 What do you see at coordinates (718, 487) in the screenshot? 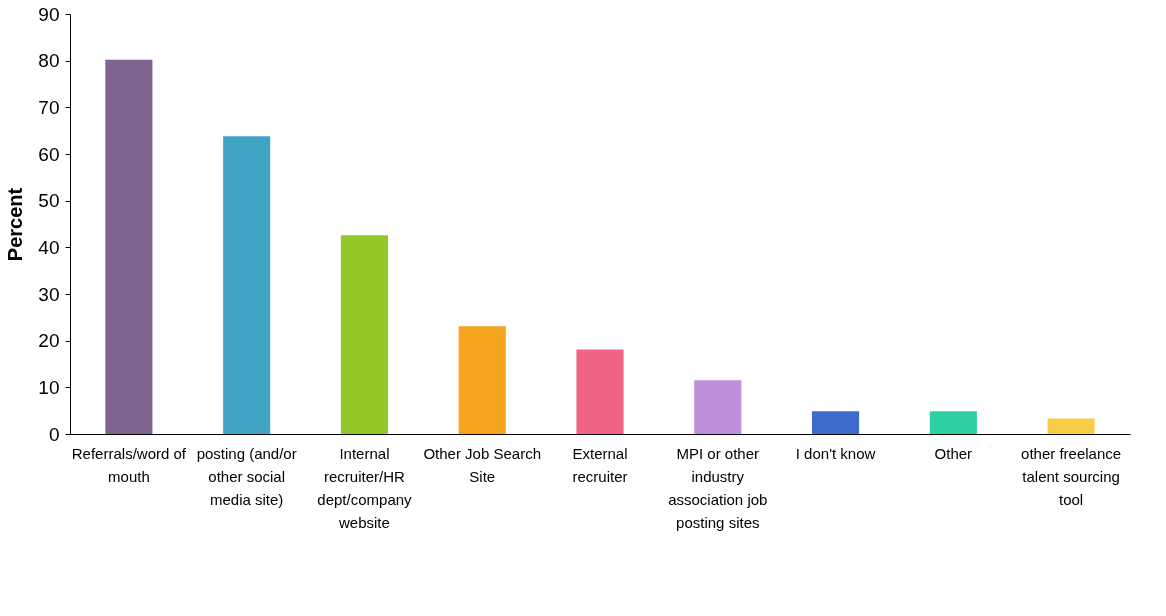
I see `x-tick-label: MPI or other industry association job posting sites` at bounding box center [718, 487].